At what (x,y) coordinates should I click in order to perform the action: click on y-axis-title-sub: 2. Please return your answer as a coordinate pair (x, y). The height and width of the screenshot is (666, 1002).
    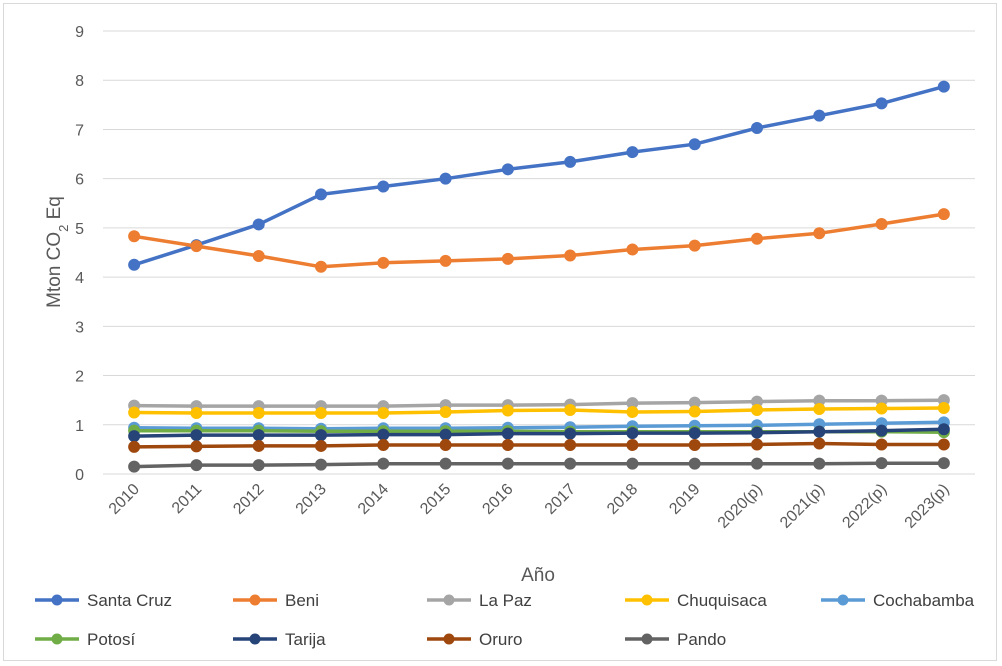
    Looking at the image, I should click on (63, 228).